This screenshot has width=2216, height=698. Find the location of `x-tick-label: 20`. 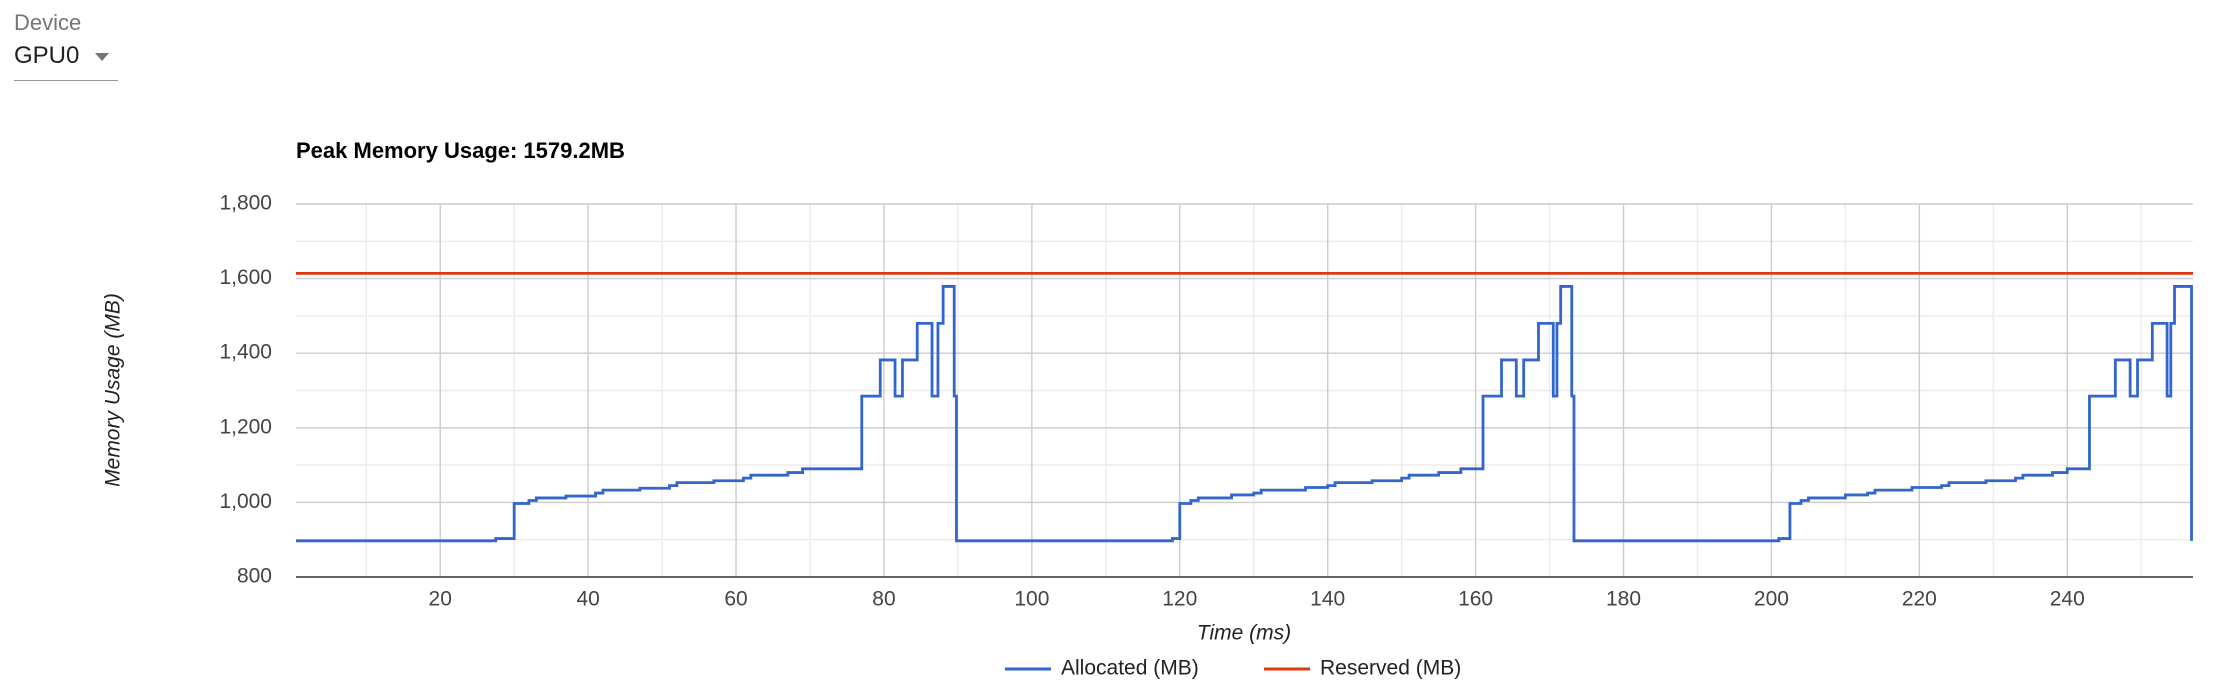

x-tick-label: 20 is located at coordinates (440, 599).